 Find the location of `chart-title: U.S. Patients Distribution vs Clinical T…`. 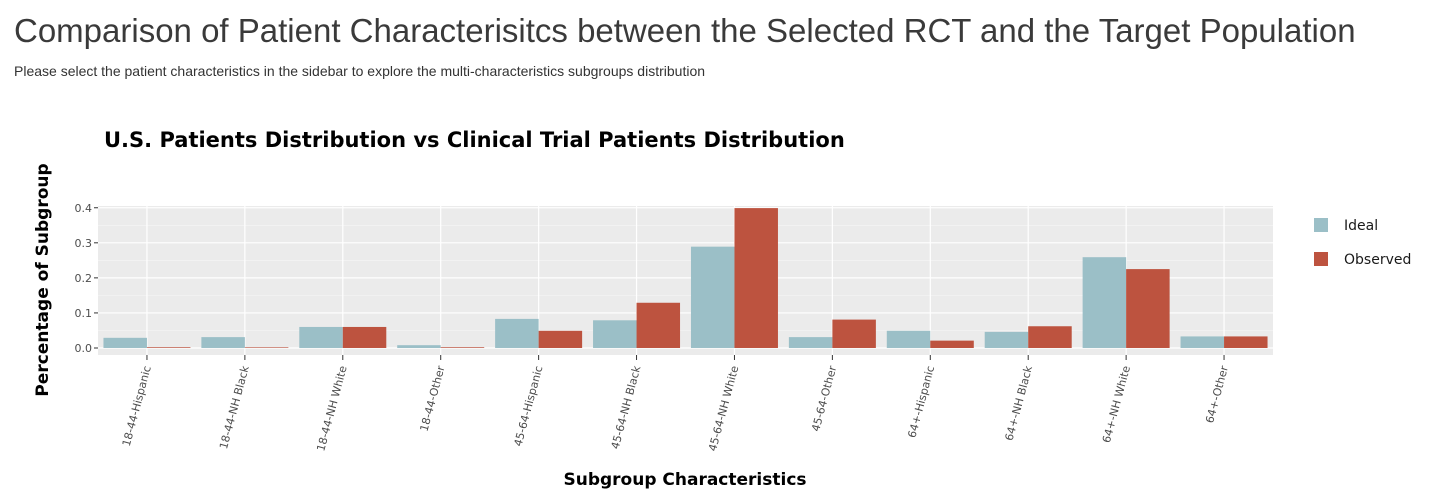

chart-title: U.S. Patients Distribution vs Clinical T… is located at coordinates (474, 140).